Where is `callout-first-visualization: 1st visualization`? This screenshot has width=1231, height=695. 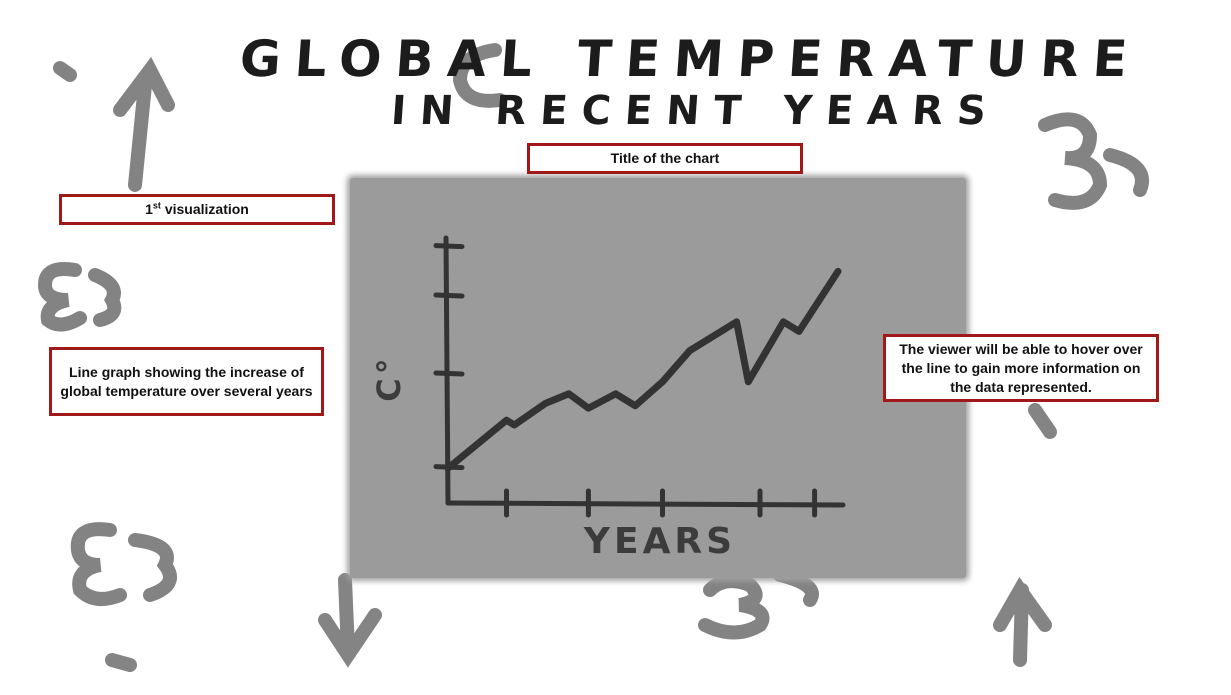
callout-first-visualization: 1st visualization is located at coordinates (197, 209).